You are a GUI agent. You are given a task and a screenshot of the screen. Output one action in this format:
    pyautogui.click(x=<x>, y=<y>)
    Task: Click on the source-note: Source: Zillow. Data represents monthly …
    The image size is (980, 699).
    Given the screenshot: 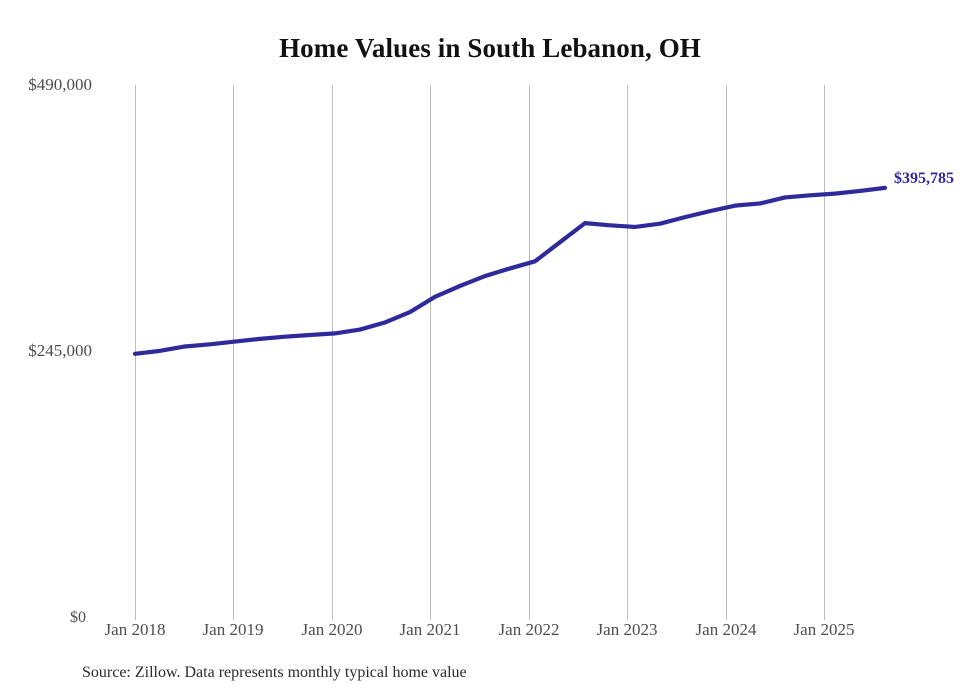 What is the action you would take?
    pyautogui.click(x=274, y=672)
    